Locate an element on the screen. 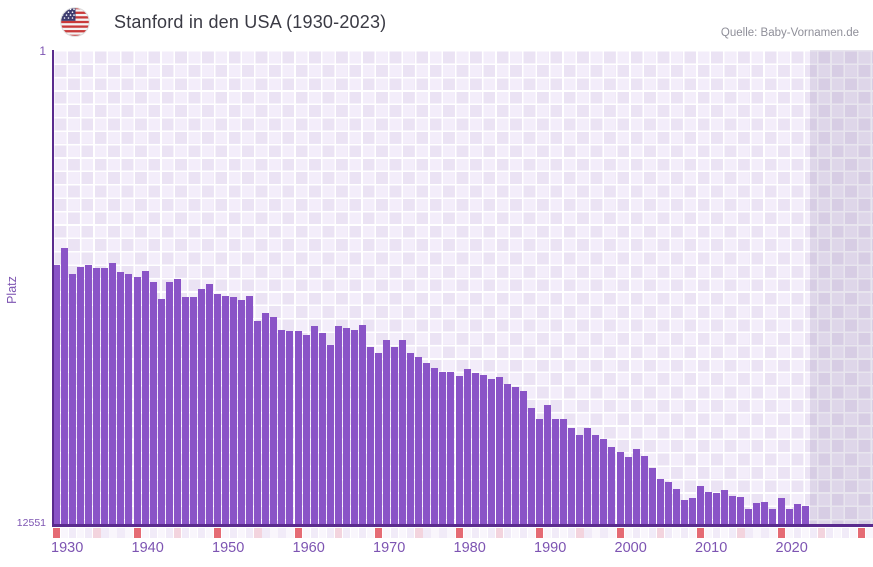 Image resolution: width=873 pixels, height=567 pixels. bar-1967 is located at coordinates (354, 426).